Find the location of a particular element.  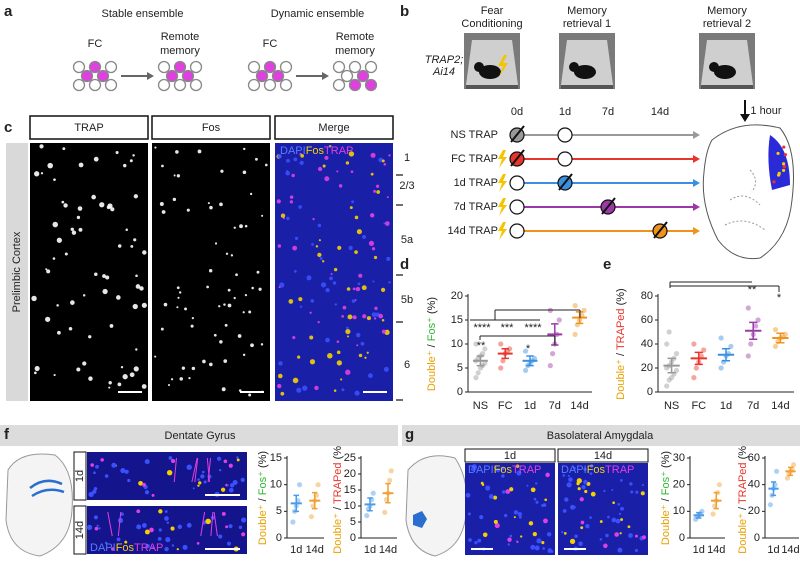

significance: * is located at coordinates (528, 349).